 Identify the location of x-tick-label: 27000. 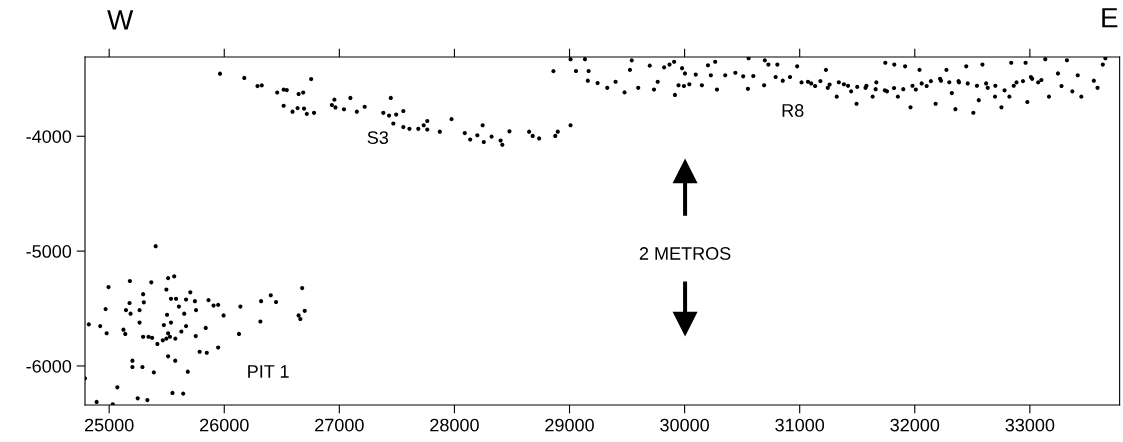
(339, 425).